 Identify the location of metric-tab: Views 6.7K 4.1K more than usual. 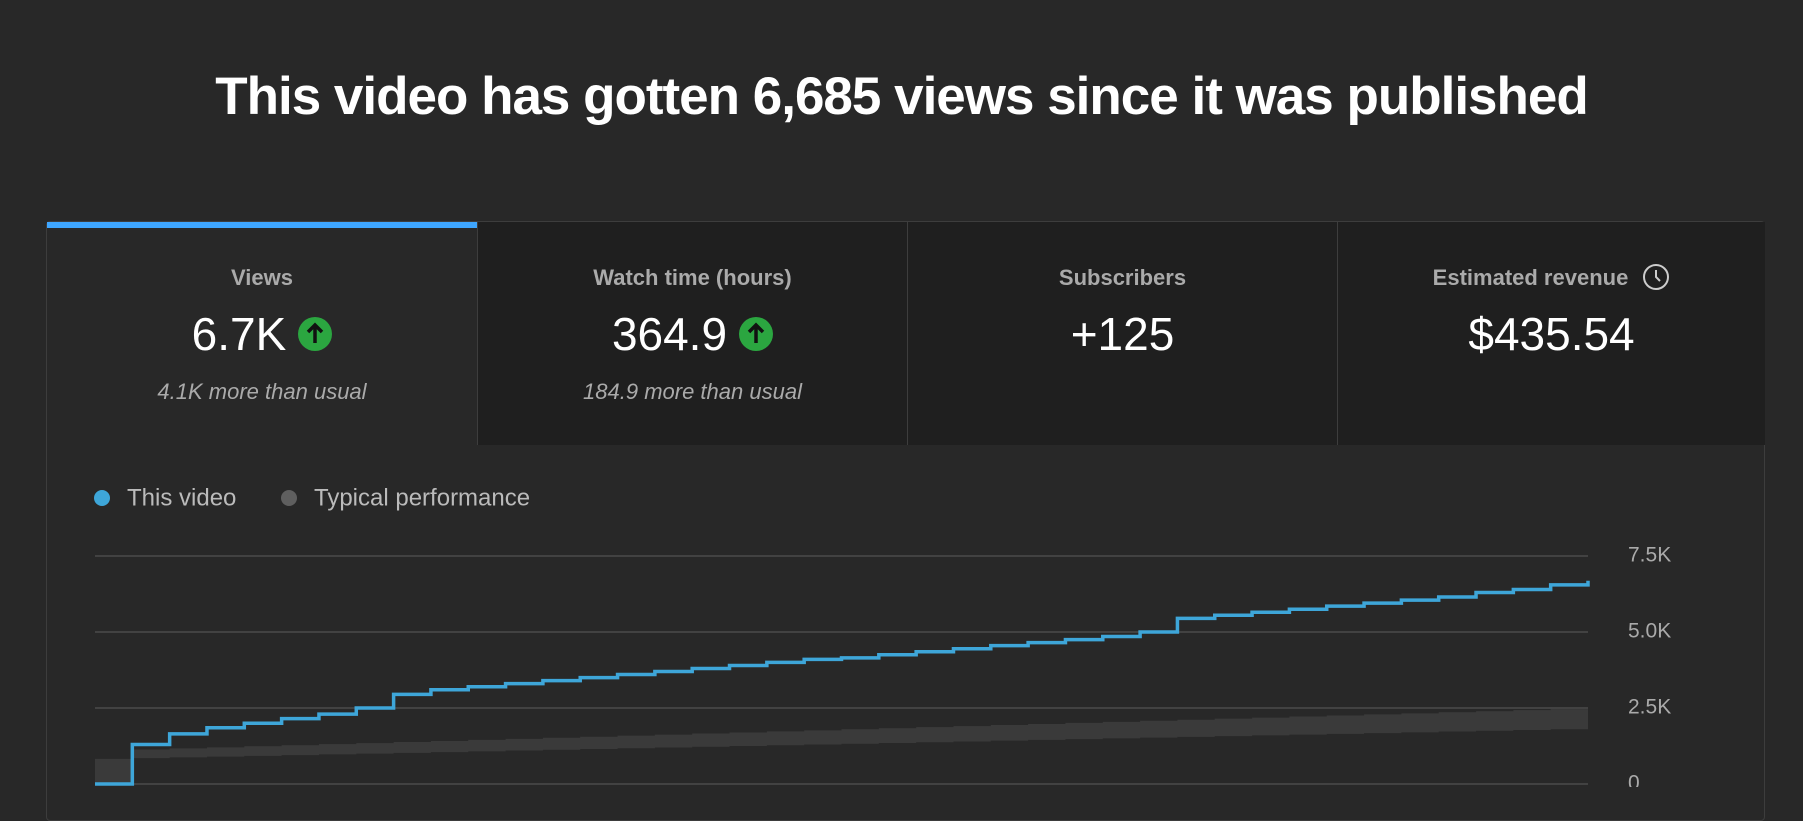
(262, 333).